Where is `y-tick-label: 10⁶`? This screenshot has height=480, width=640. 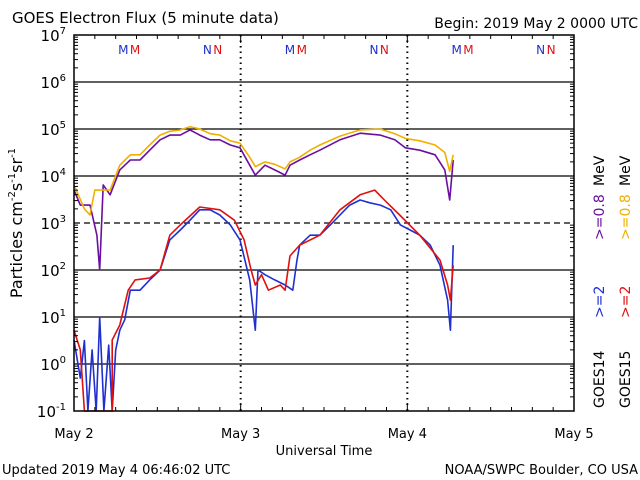 y-tick-label: 10⁶ is located at coordinates (53, 82).